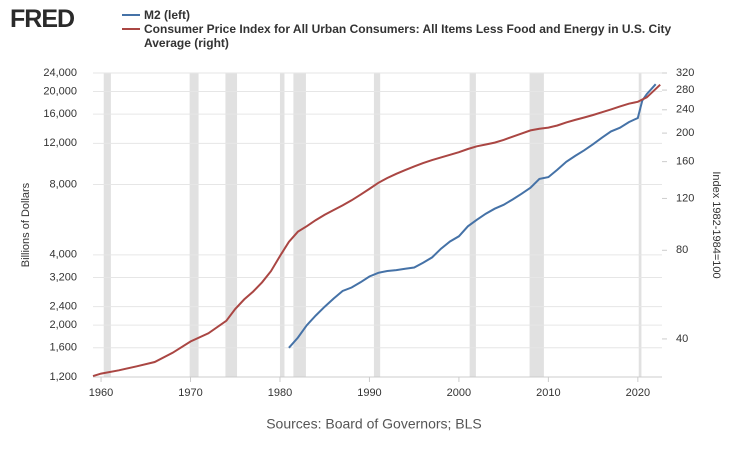 This screenshot has width=748, height=450. What do you see at coordinates (716, 224) in the screenshot?
I see `y2-axis-label: Index 1982-1984=100` at bounding box center [716, 224].